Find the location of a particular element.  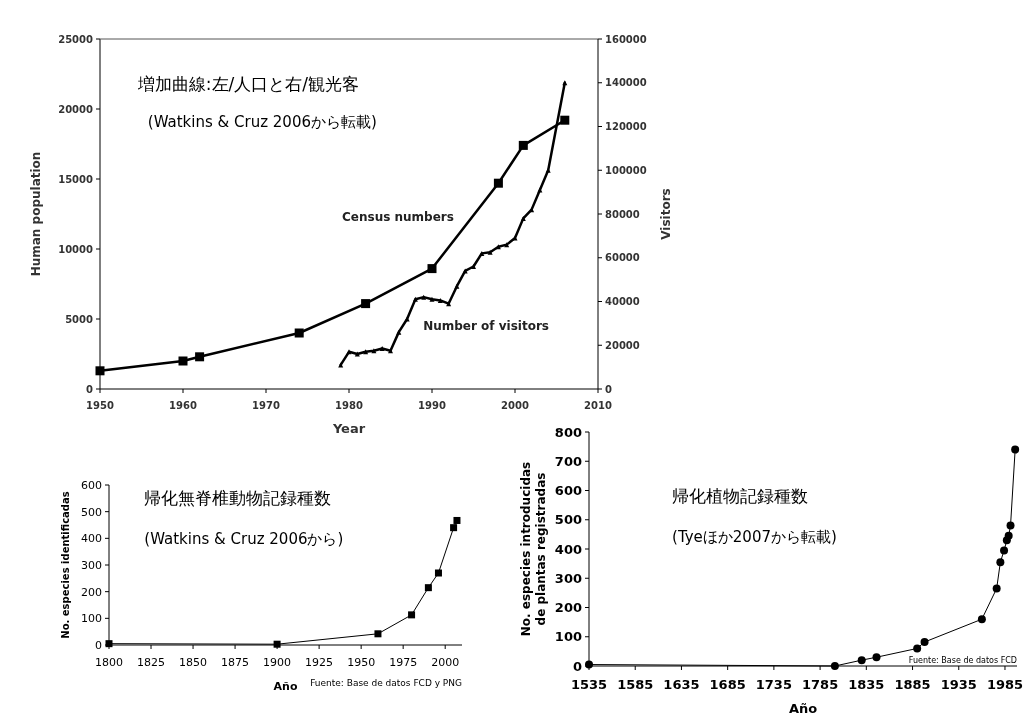

source-note: Fuente: Base de datos FCD y PNG is located at coordinates (386, 683).